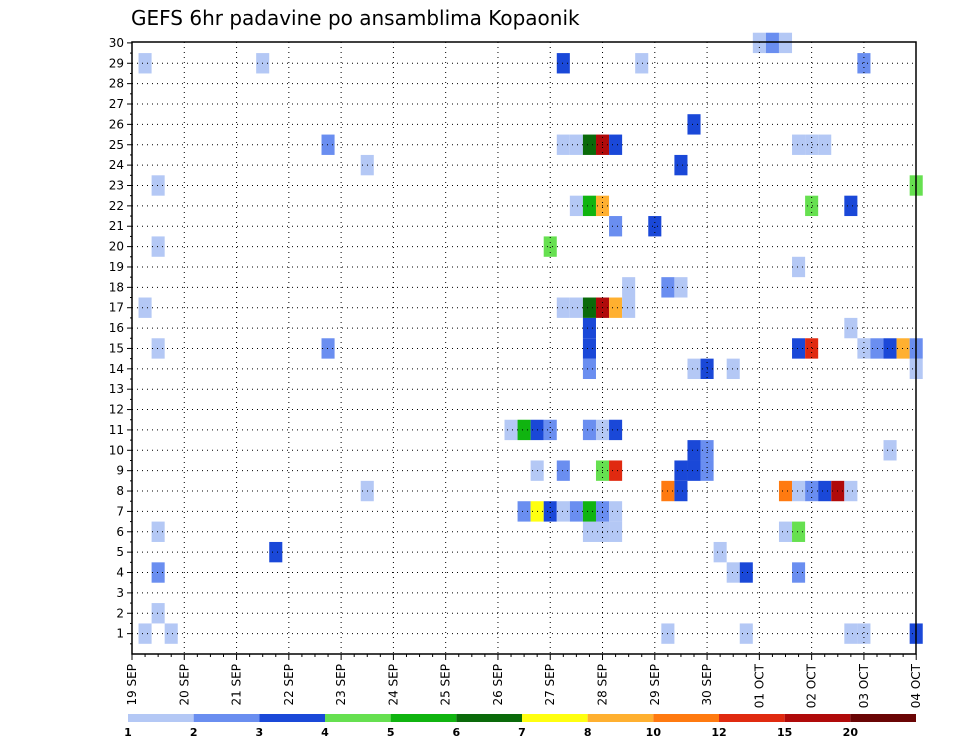 Image resolution: width=960 pixels, height=742 pixels. What do you see at coordinates (116, 389) in the screenshot?
I see `y-tick-label: 13` at bounding box center [116, 389].